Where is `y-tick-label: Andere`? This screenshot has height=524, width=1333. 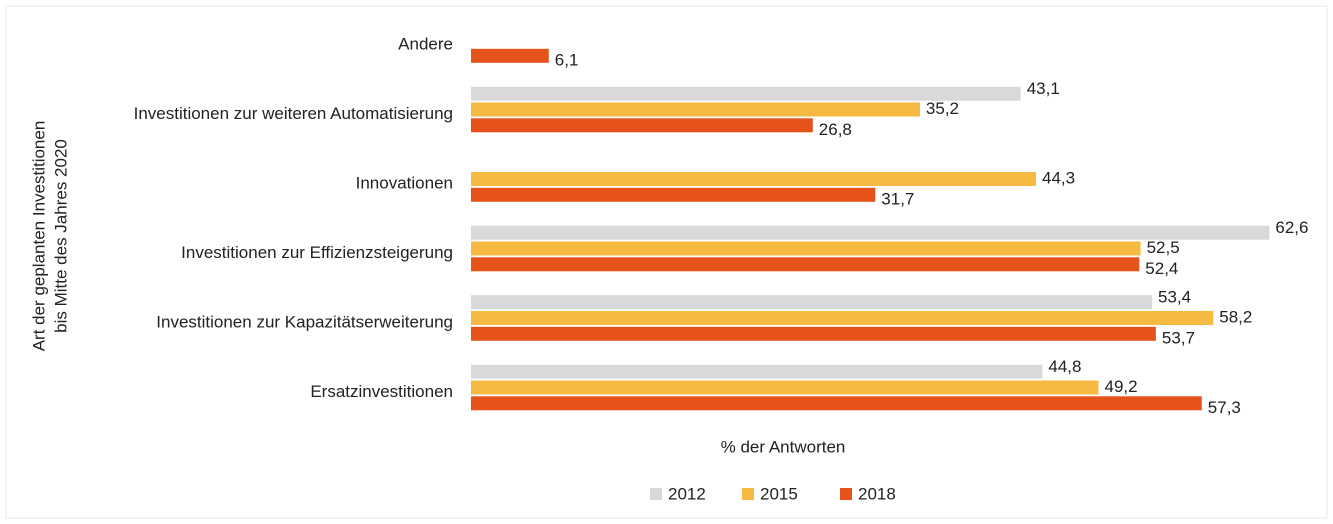 y-tick-label: Andere is located at coordinates (425, 43).